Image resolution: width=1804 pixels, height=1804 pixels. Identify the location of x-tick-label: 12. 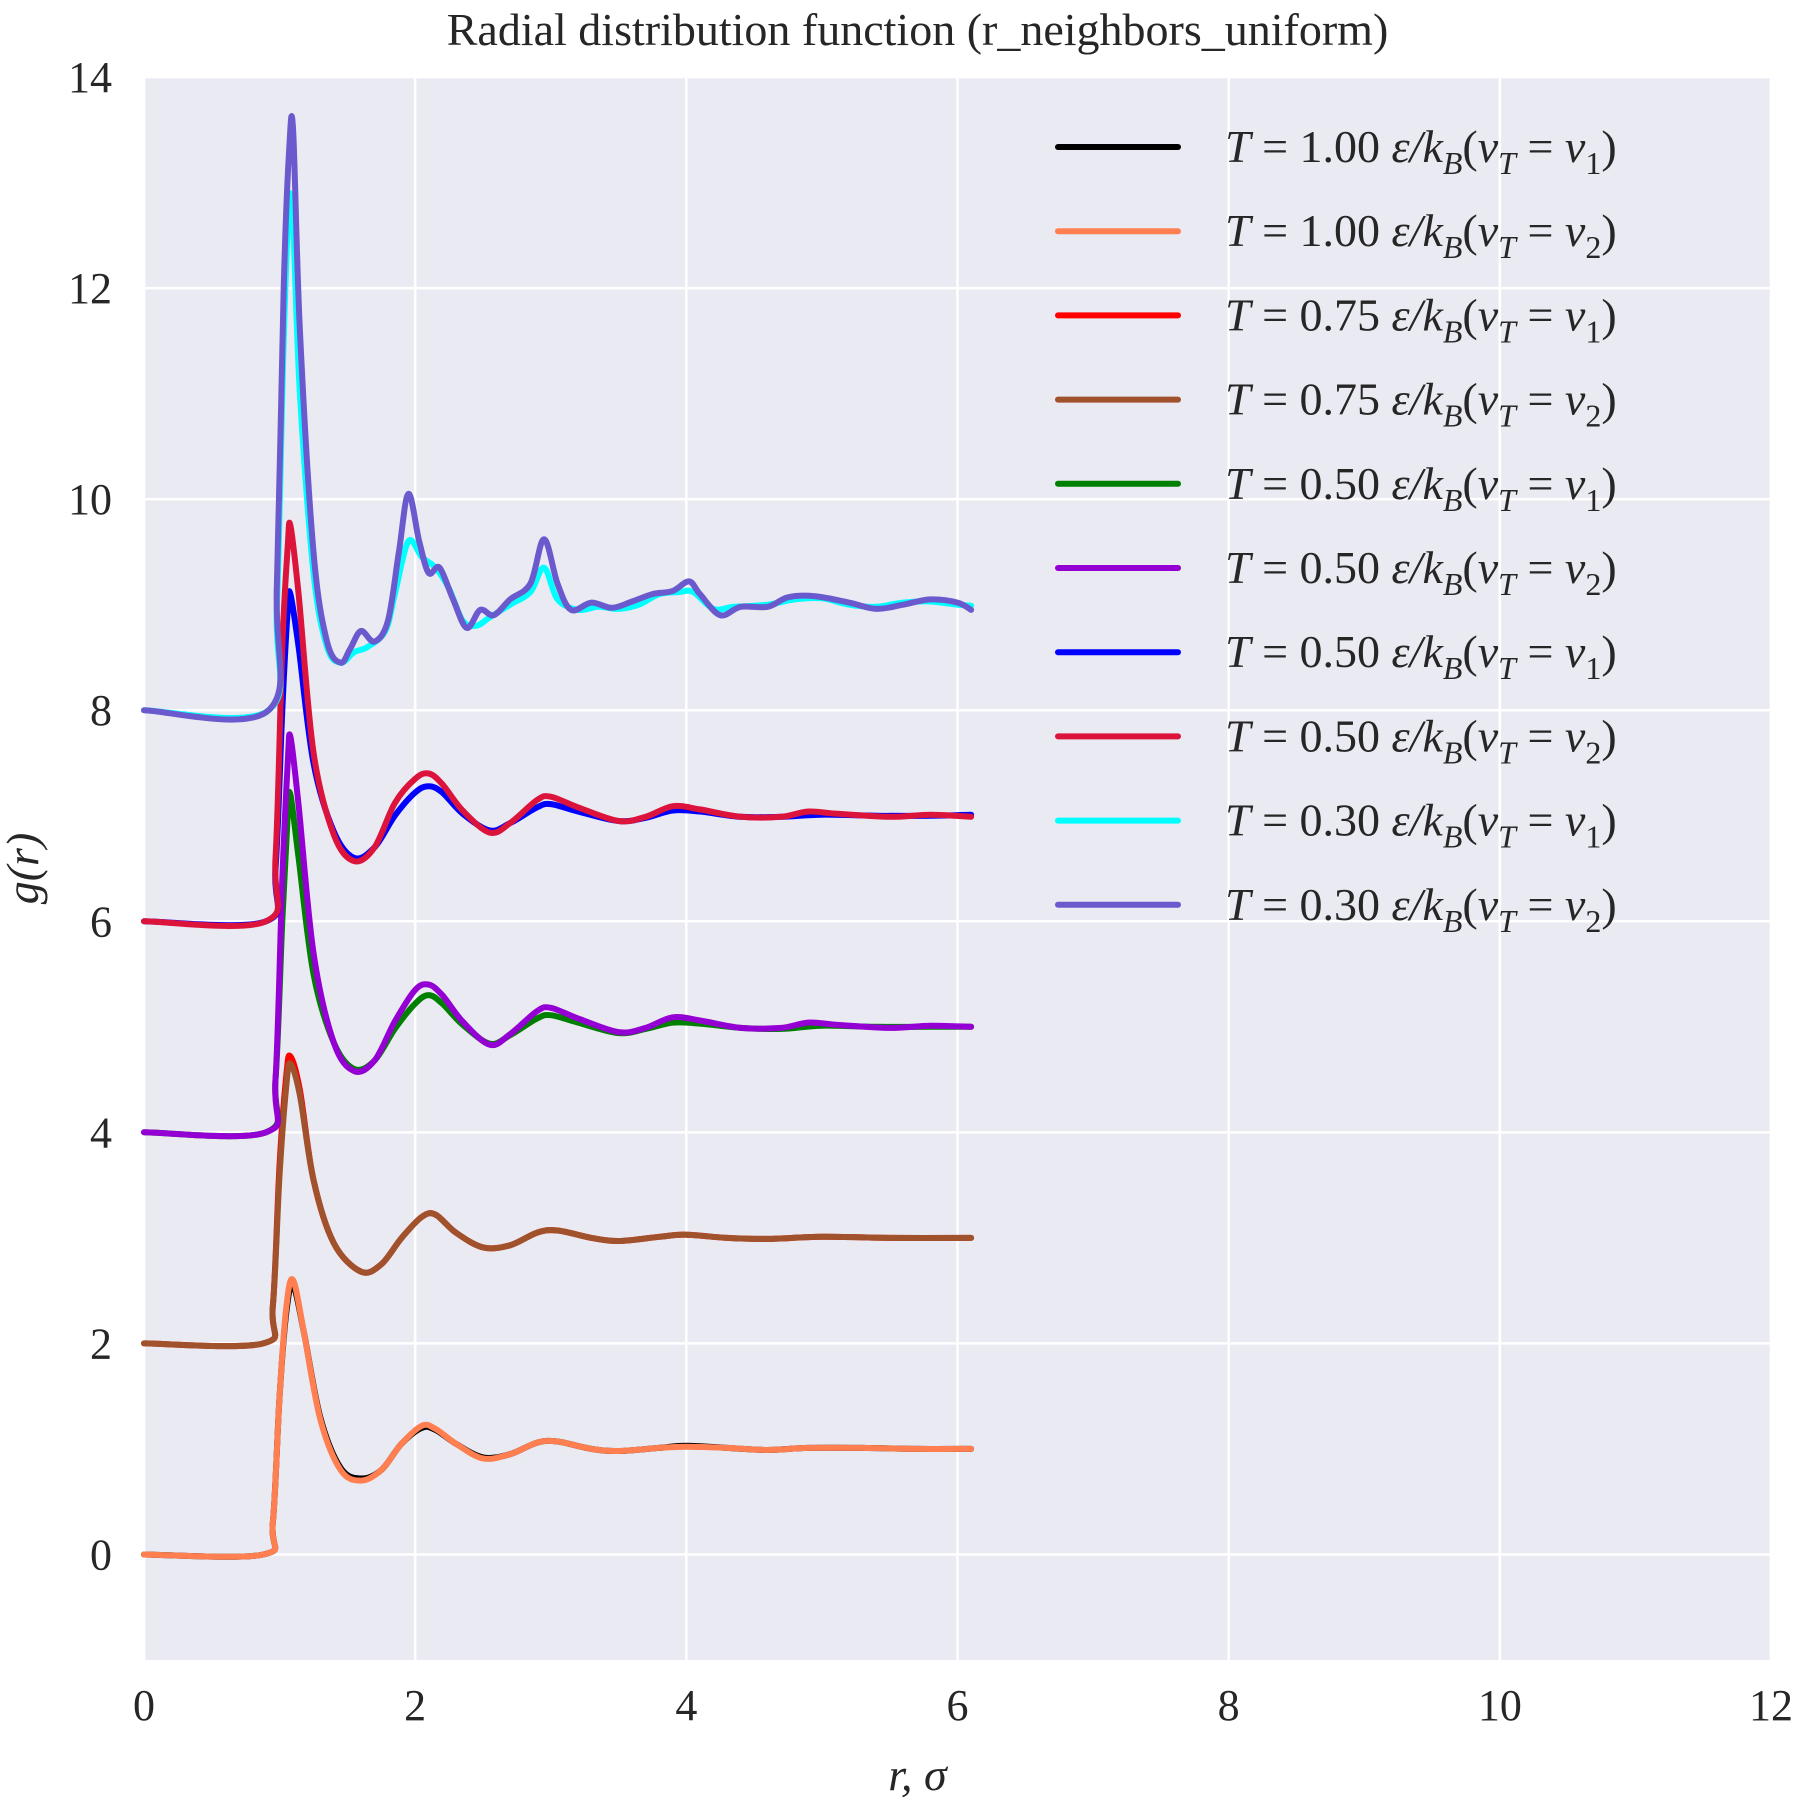
(1771, 1705).